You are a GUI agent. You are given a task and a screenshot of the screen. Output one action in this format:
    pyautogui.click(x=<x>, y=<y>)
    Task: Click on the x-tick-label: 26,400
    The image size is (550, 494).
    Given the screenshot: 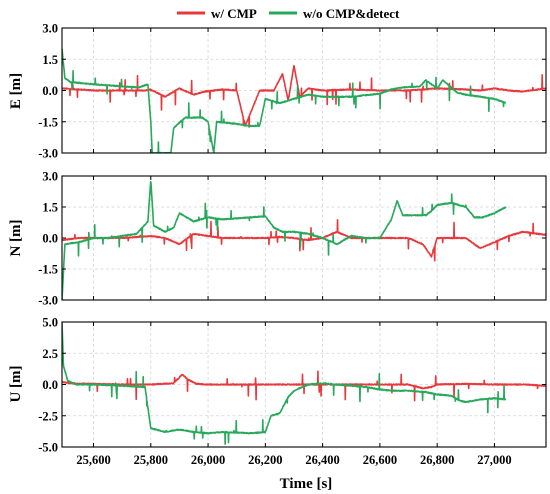 What is the action you would take?
    pyautogui.click(x=322, y=460)
    